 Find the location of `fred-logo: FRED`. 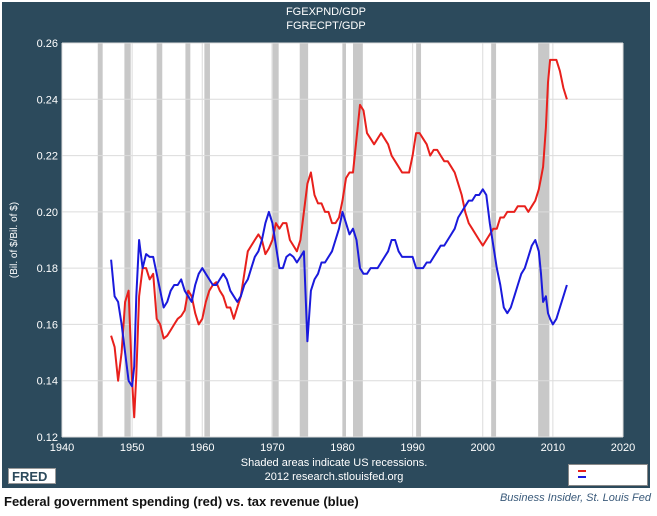

fred-logo: FRED is located at coordinates (32, 476).